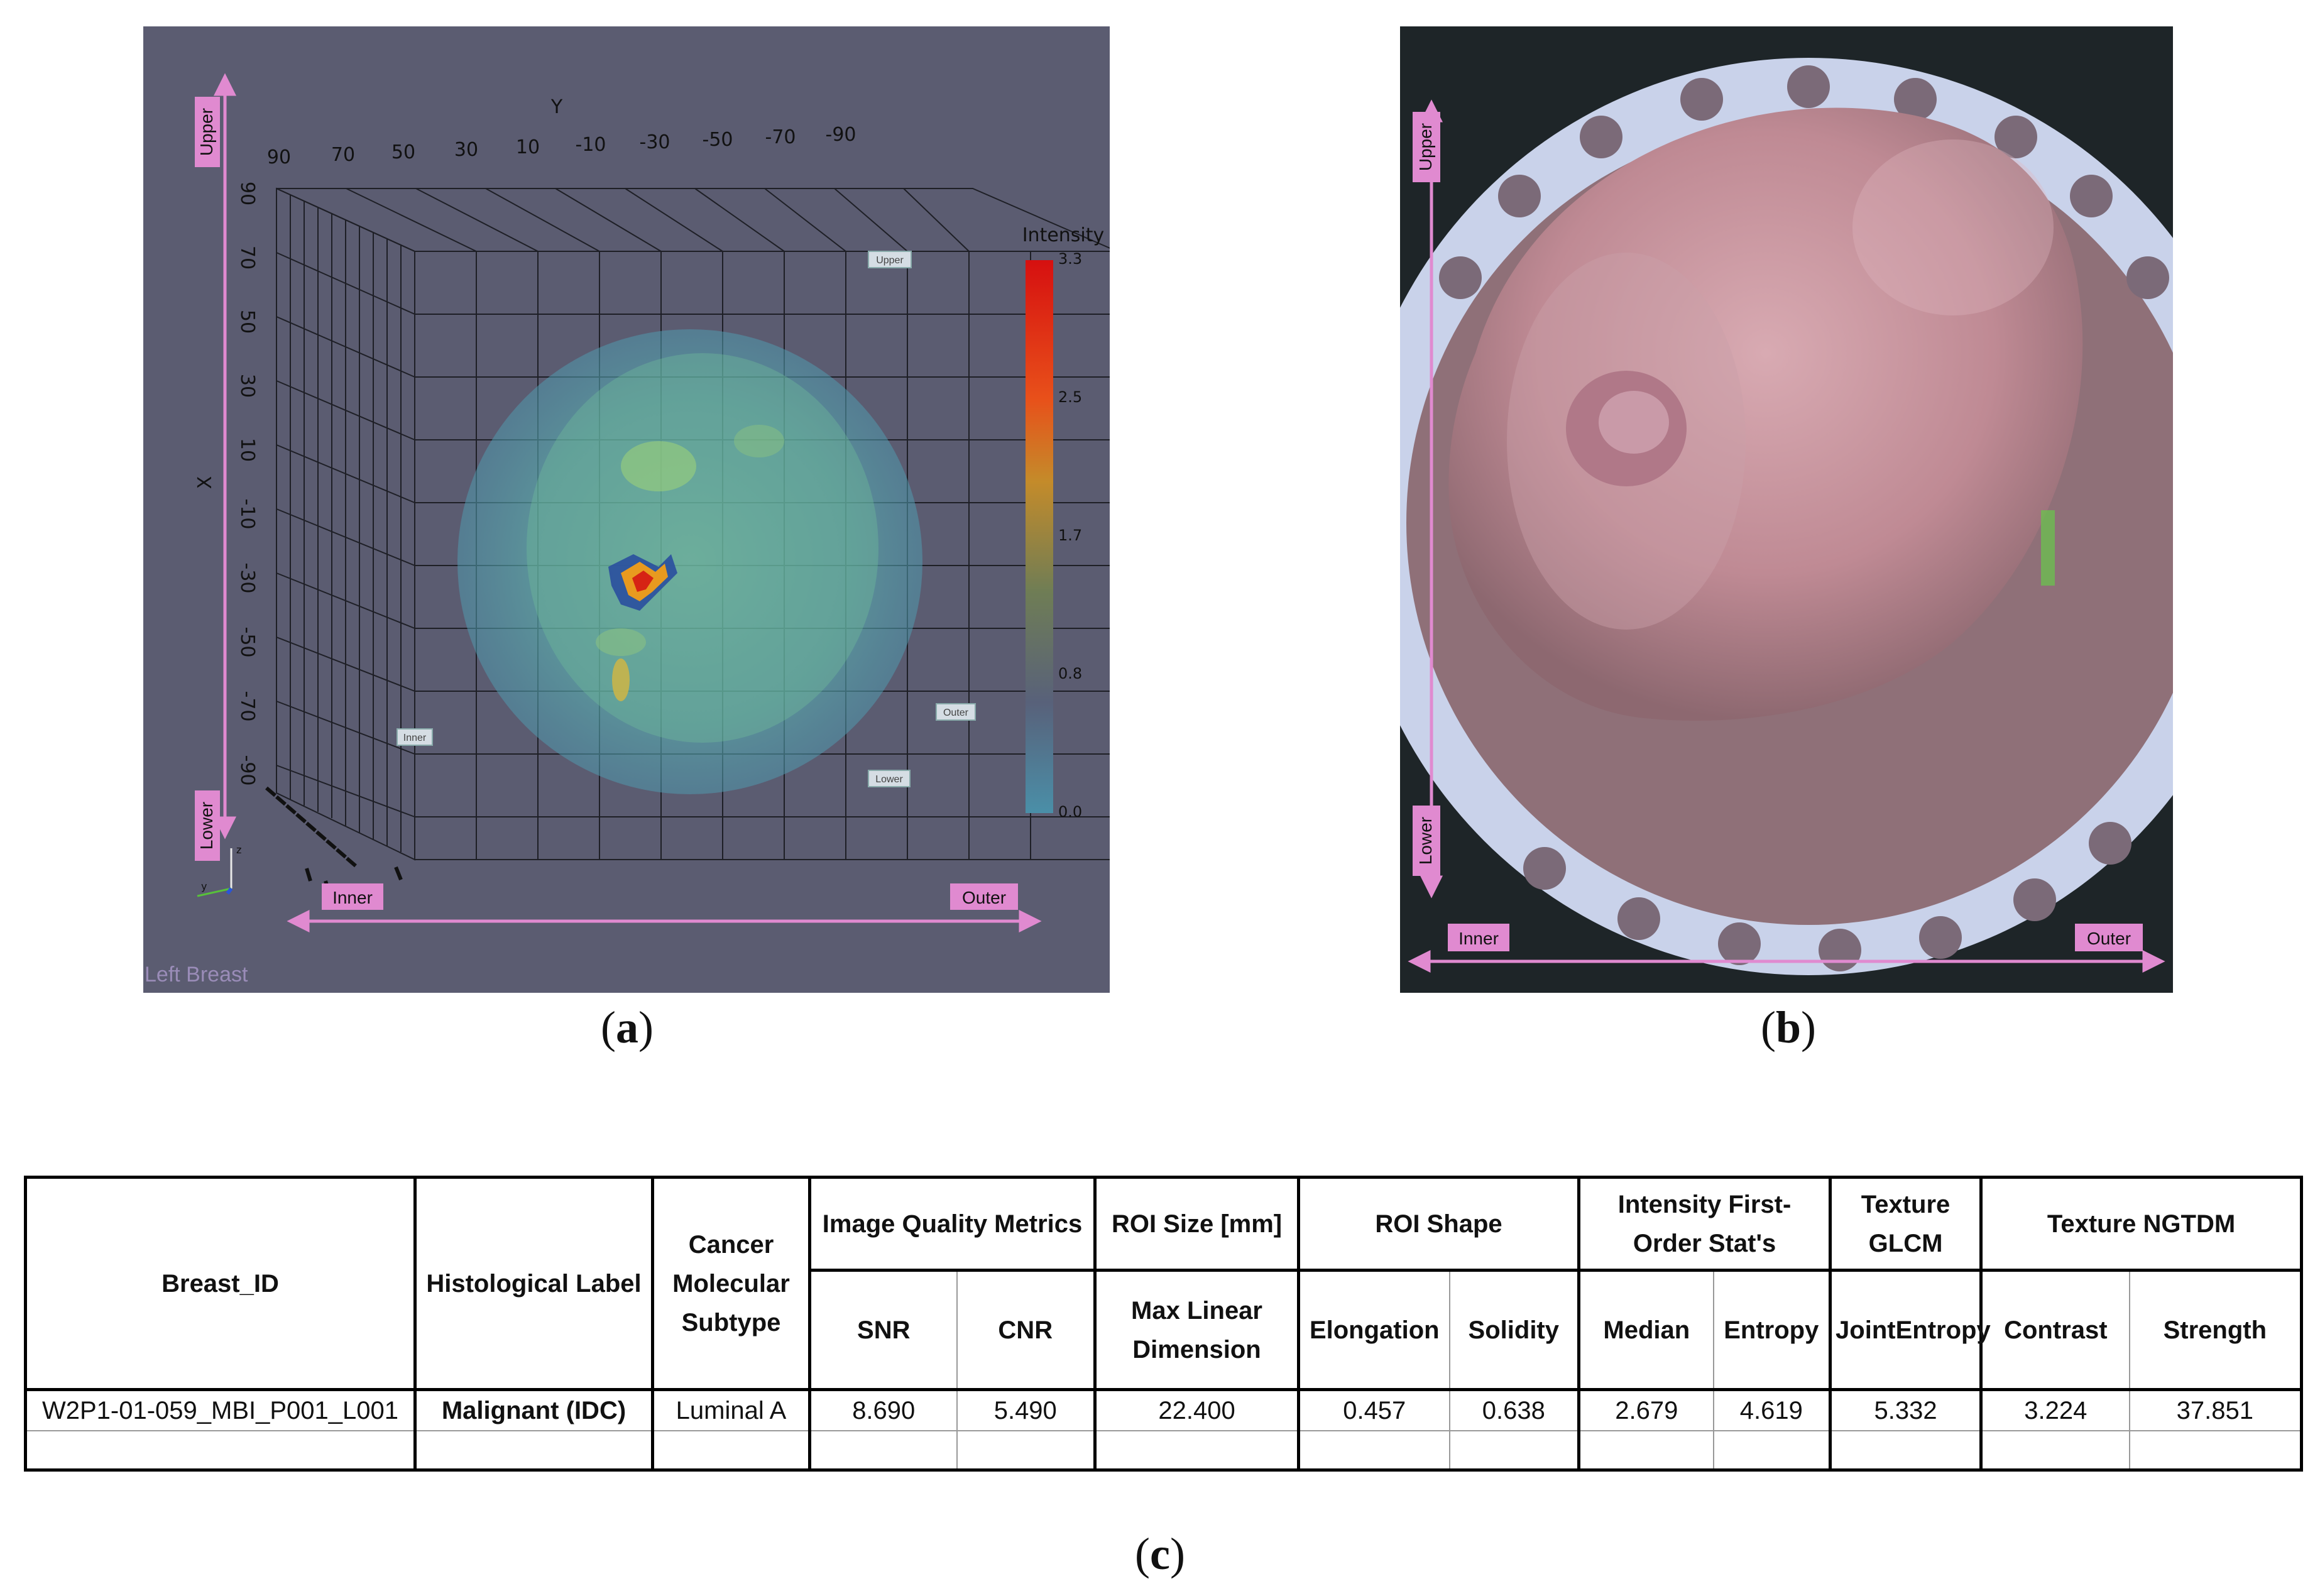 This screenshot has width=2320, height=1596. Describe the element at coordinates (247, 642) in the screenshot. I see `x-tick: -50` at that location.